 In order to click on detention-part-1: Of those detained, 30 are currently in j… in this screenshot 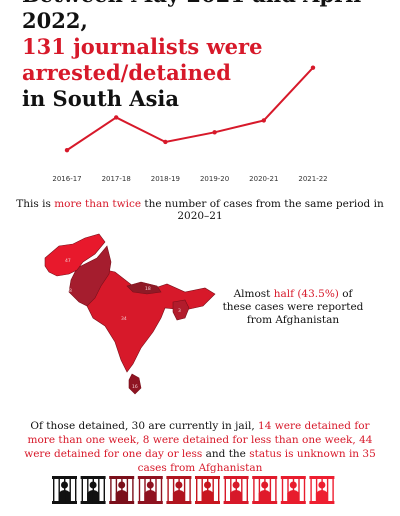, I will do `click(144, 426)`.